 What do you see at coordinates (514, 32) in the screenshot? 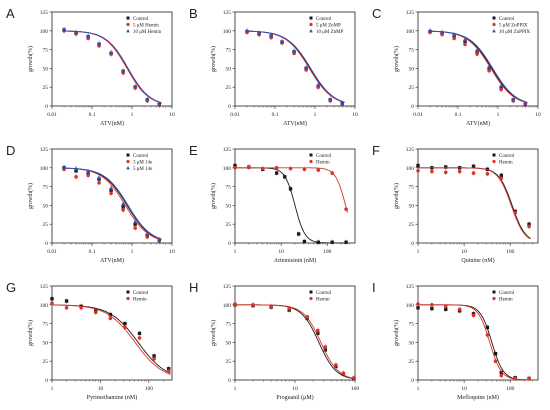
I see `legend-label: 10 μM ZnPPIX` at bounding box center [514, 32].